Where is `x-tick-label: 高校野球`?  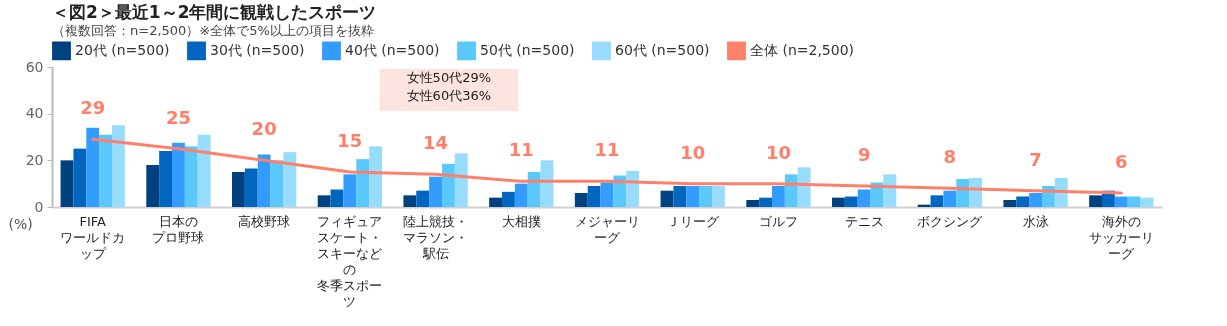
x-tick-label: 高校野球 is located at coordinates (264, 221).